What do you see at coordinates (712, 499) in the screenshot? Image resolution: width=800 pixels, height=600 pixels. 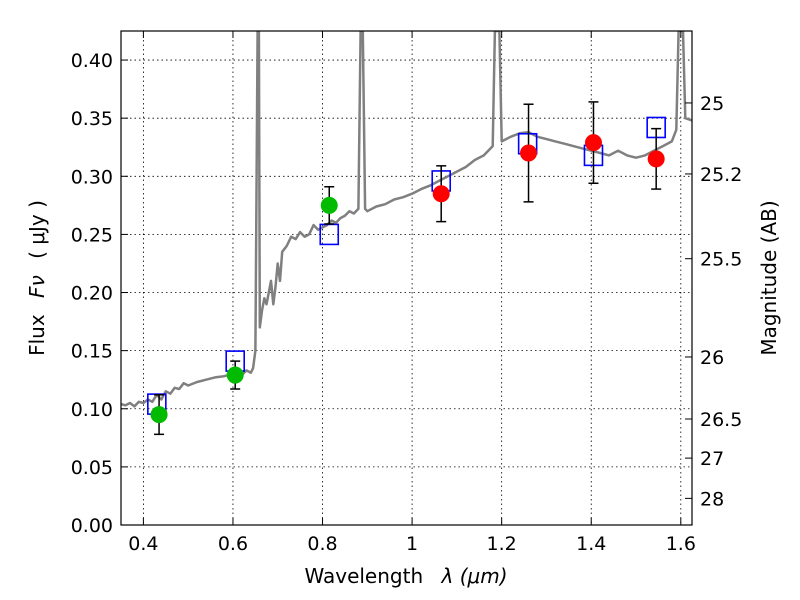 I see `magnitude-tick-label: 28` at bounding box center [712, 499].